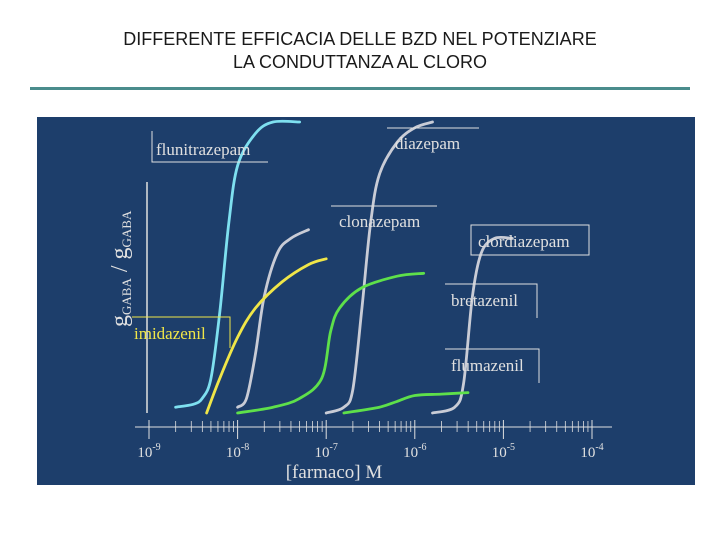  I want to click on series-label-flumazenil: flumazenil, so click(487, 365).